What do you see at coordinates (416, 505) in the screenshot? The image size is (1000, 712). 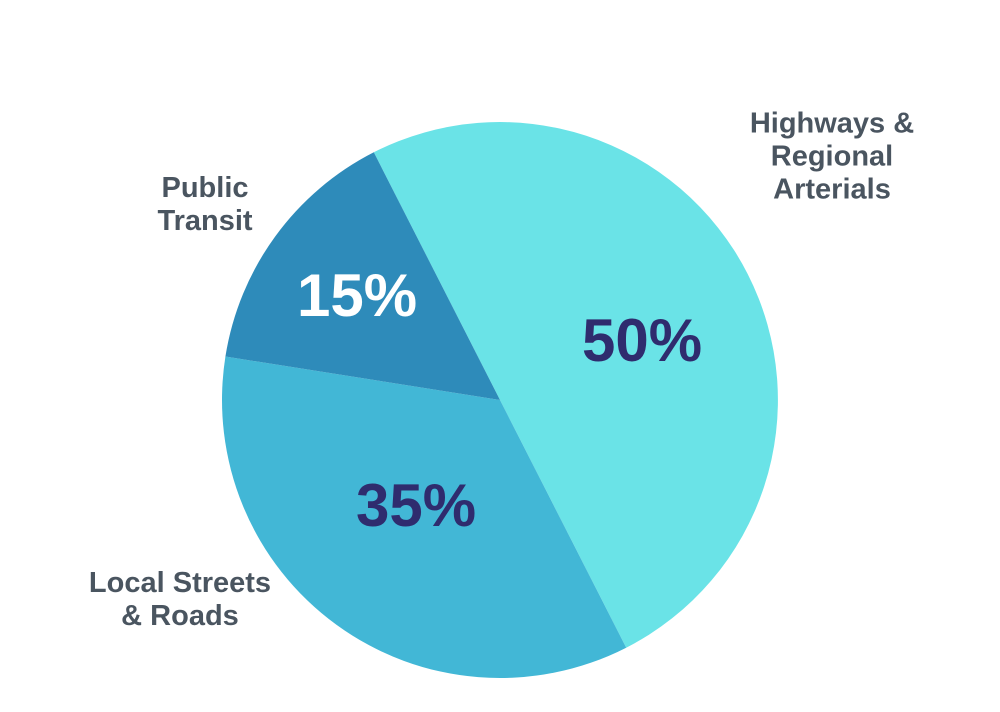 I see `value-label: 35%` at bounding box center [416, 505].